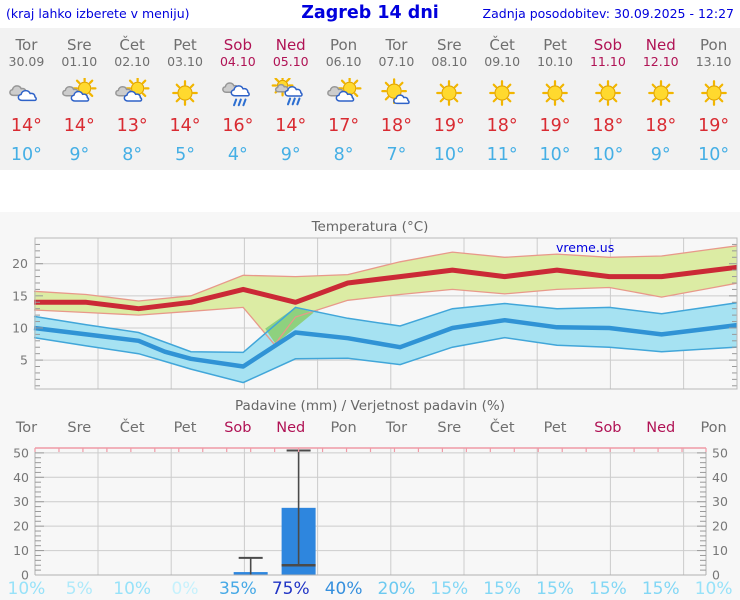 This screenshot has width=740, height=600. Describe the element at coordinates (79, 45) in the screenshot. I see `day-name: Sre` at that location.